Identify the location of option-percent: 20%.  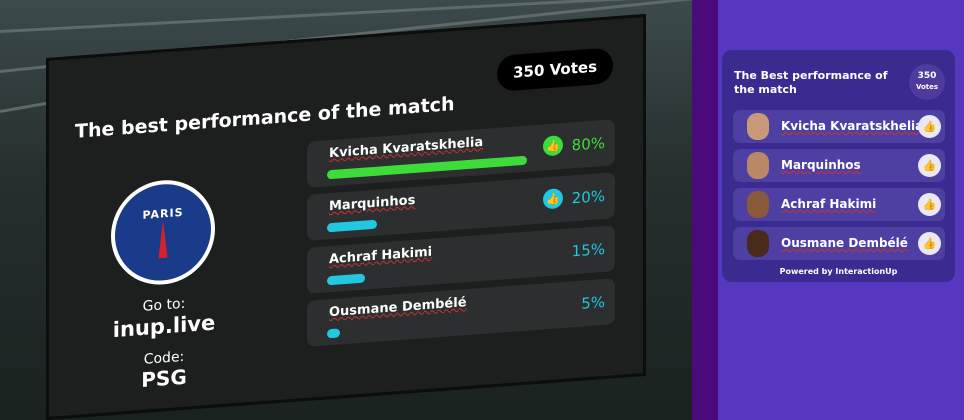
(588, 197).